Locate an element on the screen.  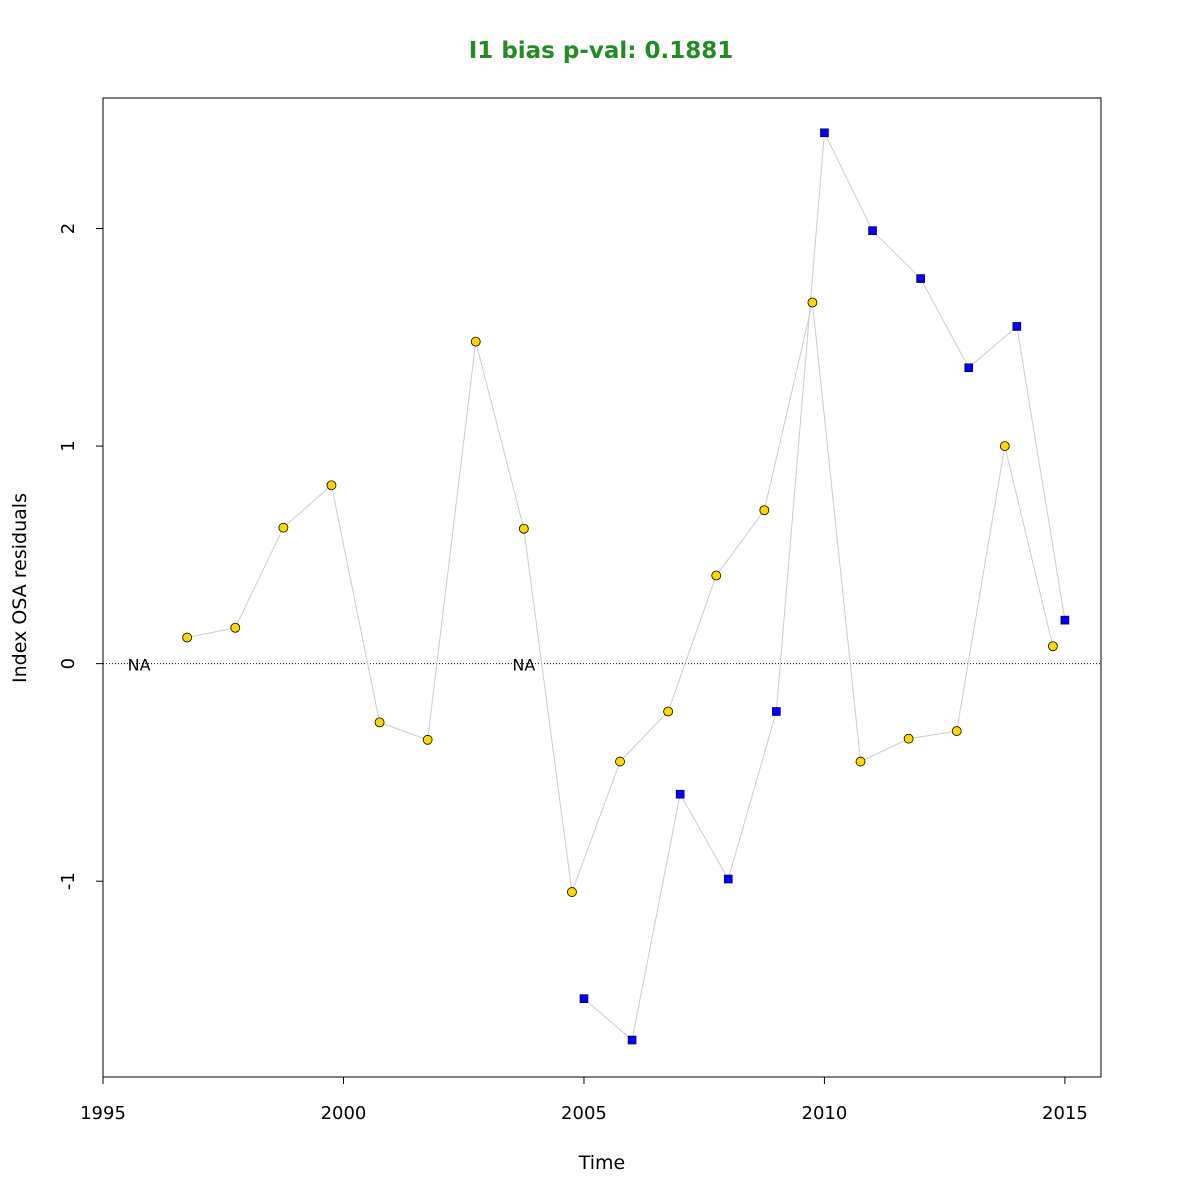
y-tick-label: -1 is located at coordinates (68, 881).